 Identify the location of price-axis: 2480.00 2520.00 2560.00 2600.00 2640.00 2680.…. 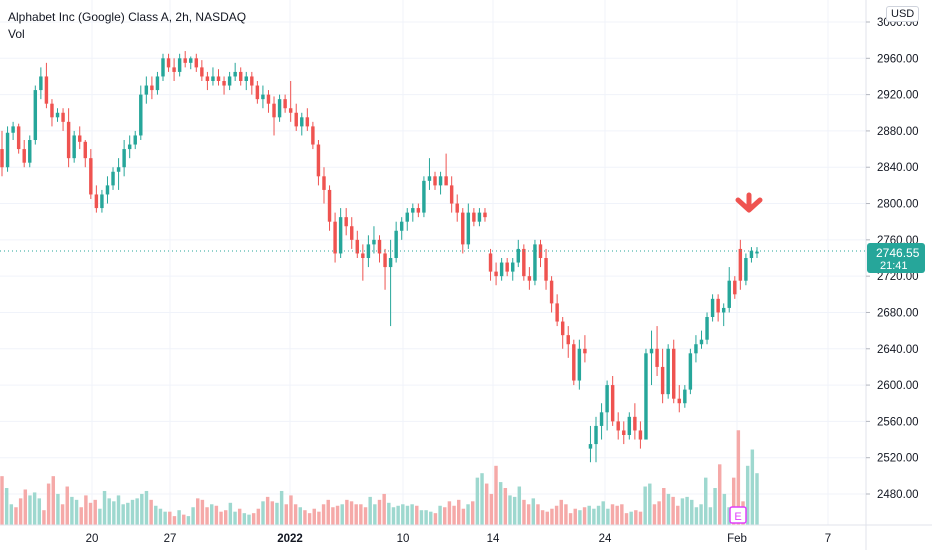
(892, 275).